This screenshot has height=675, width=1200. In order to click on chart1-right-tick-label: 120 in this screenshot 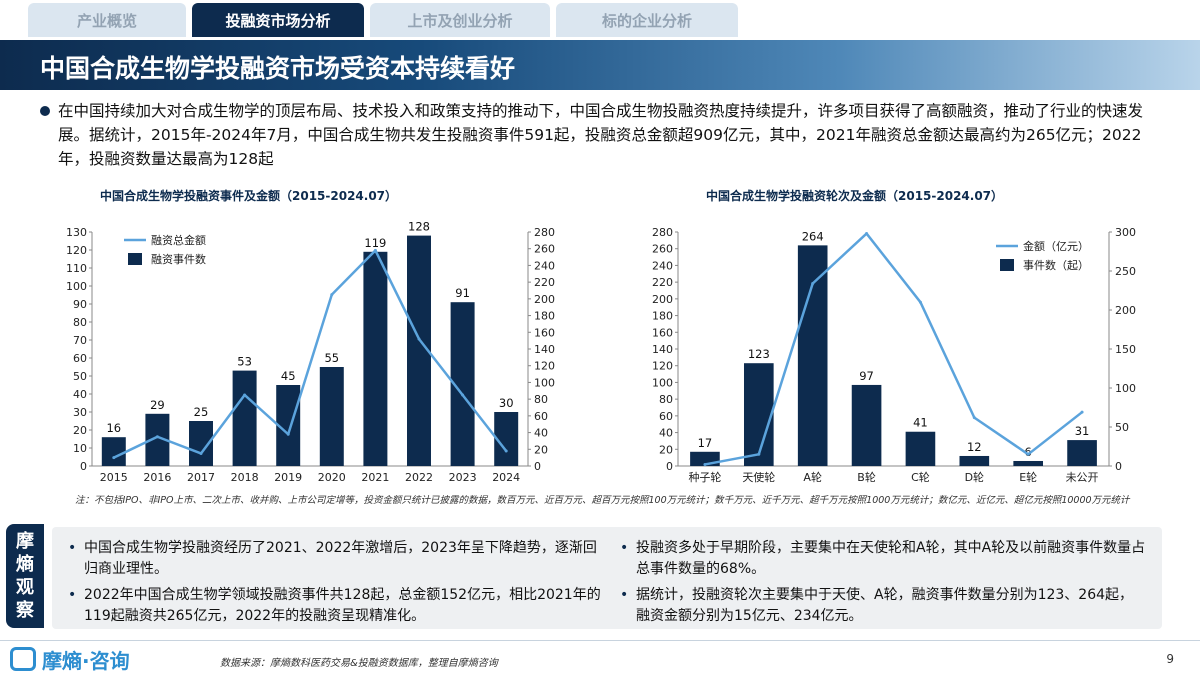, I will do `click(544, 366)`.